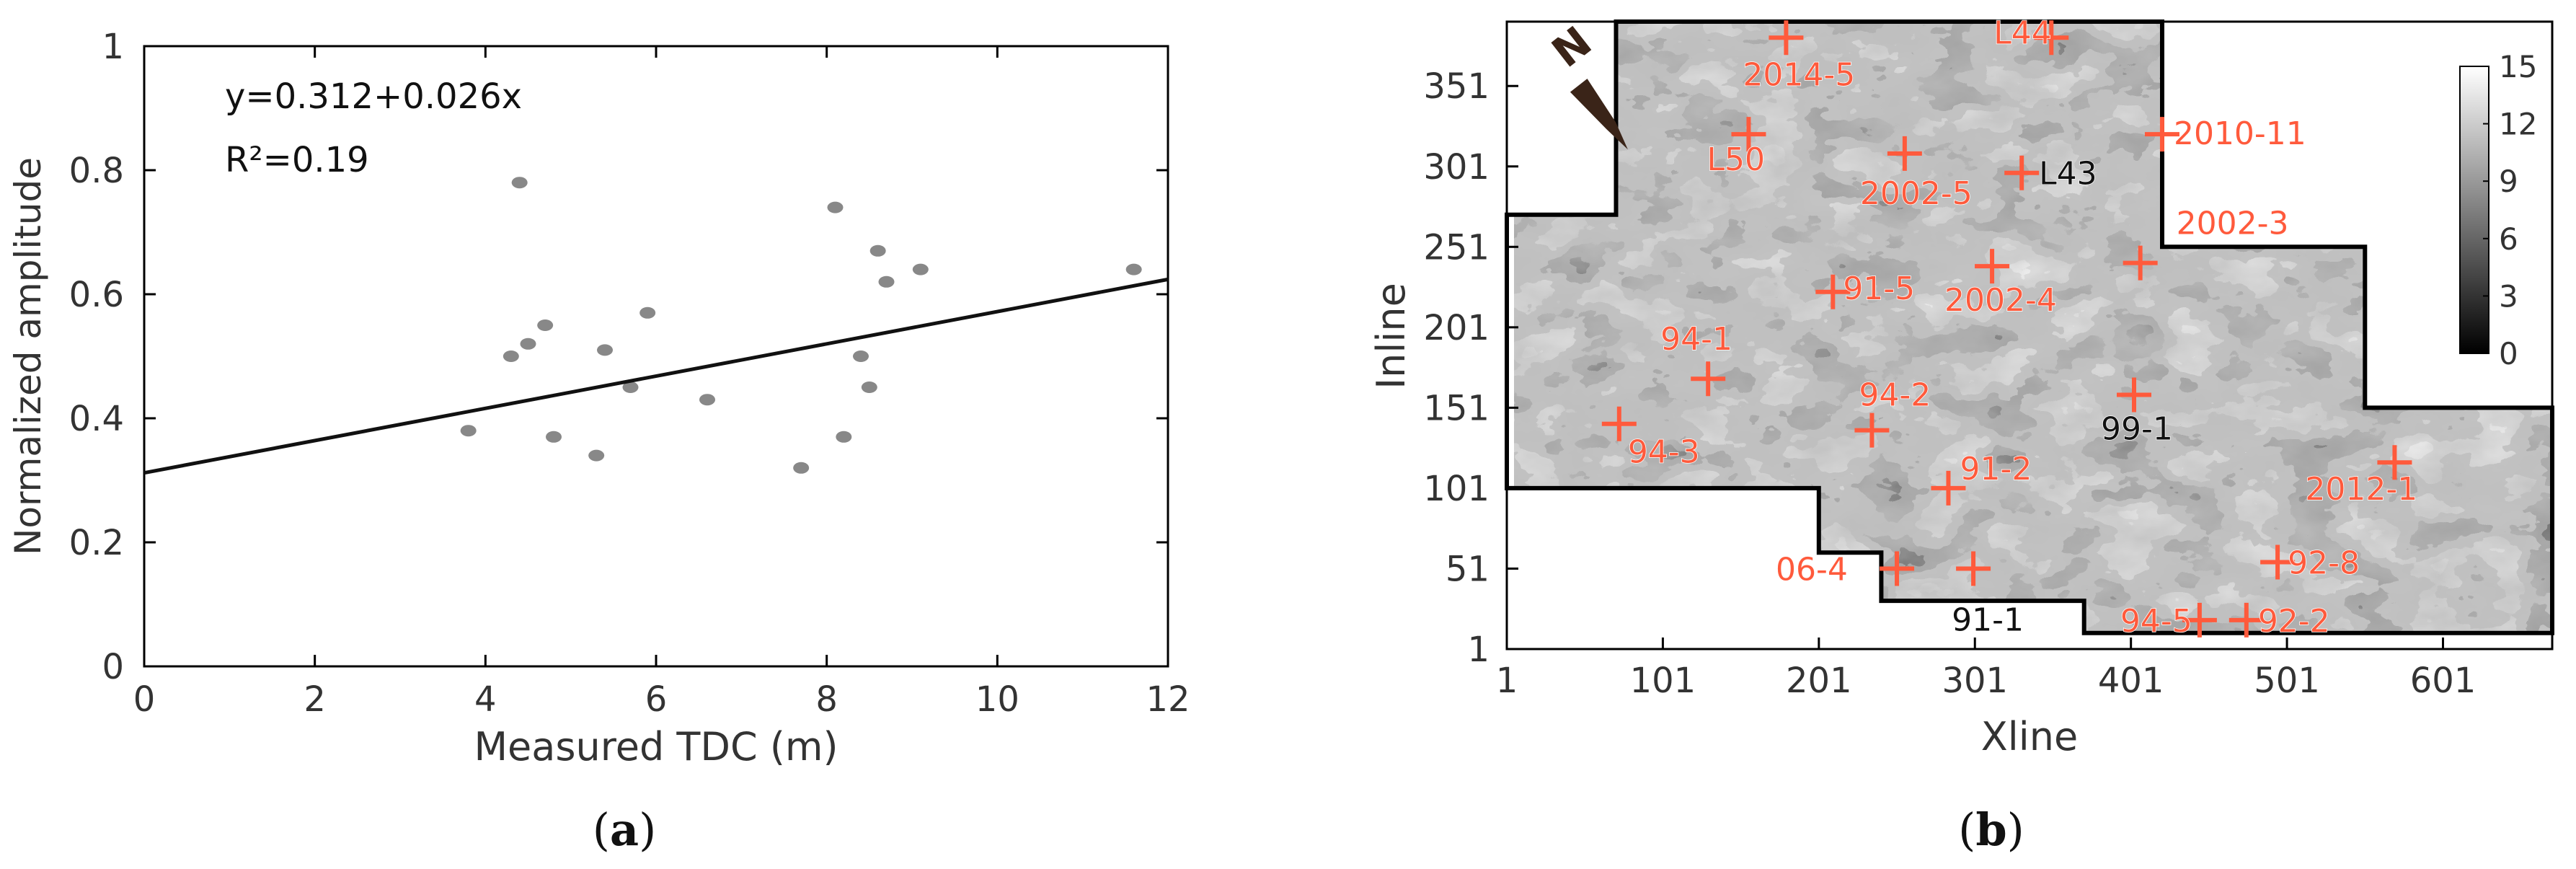  Describe the element at coordinates (1456, 489) in the screenshot. I see `y-tick-label-b: 101` at that location.